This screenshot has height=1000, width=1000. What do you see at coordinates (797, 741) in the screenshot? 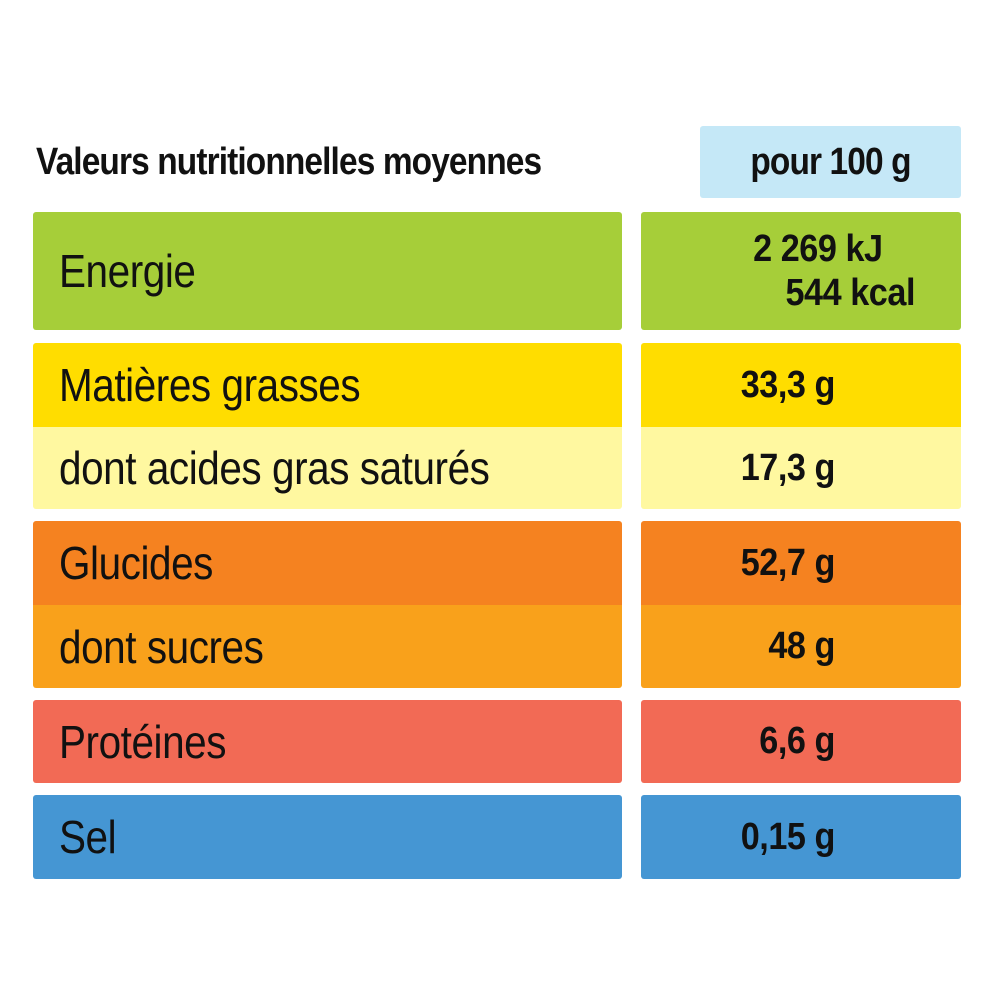
I see `row-proteines-value: 6,6 g` at bounding box center [797, 741].